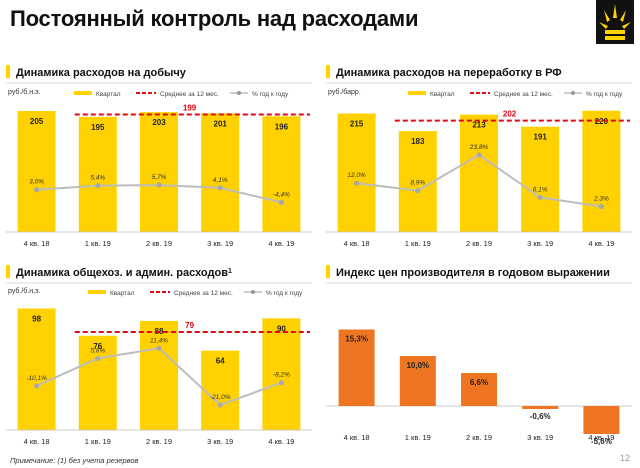 The image size is (640, 468). I want to click on pct-label: -10,1%, so click(36, 378).